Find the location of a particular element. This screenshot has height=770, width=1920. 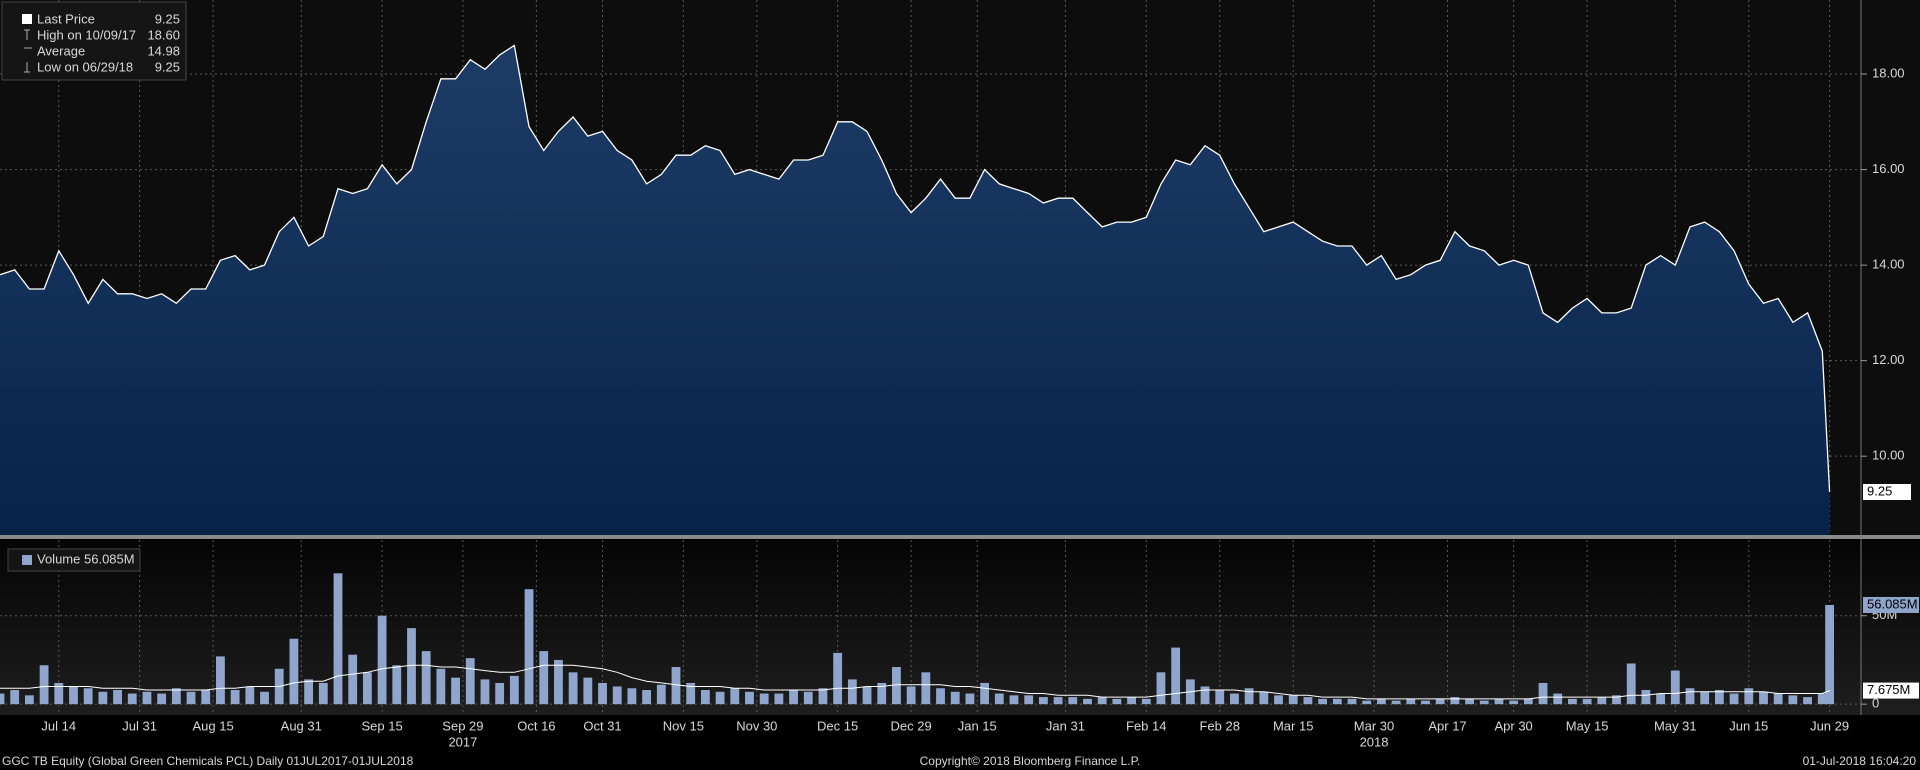

x-tick-label: Jan 31 is located at coordinates (1065, 725).